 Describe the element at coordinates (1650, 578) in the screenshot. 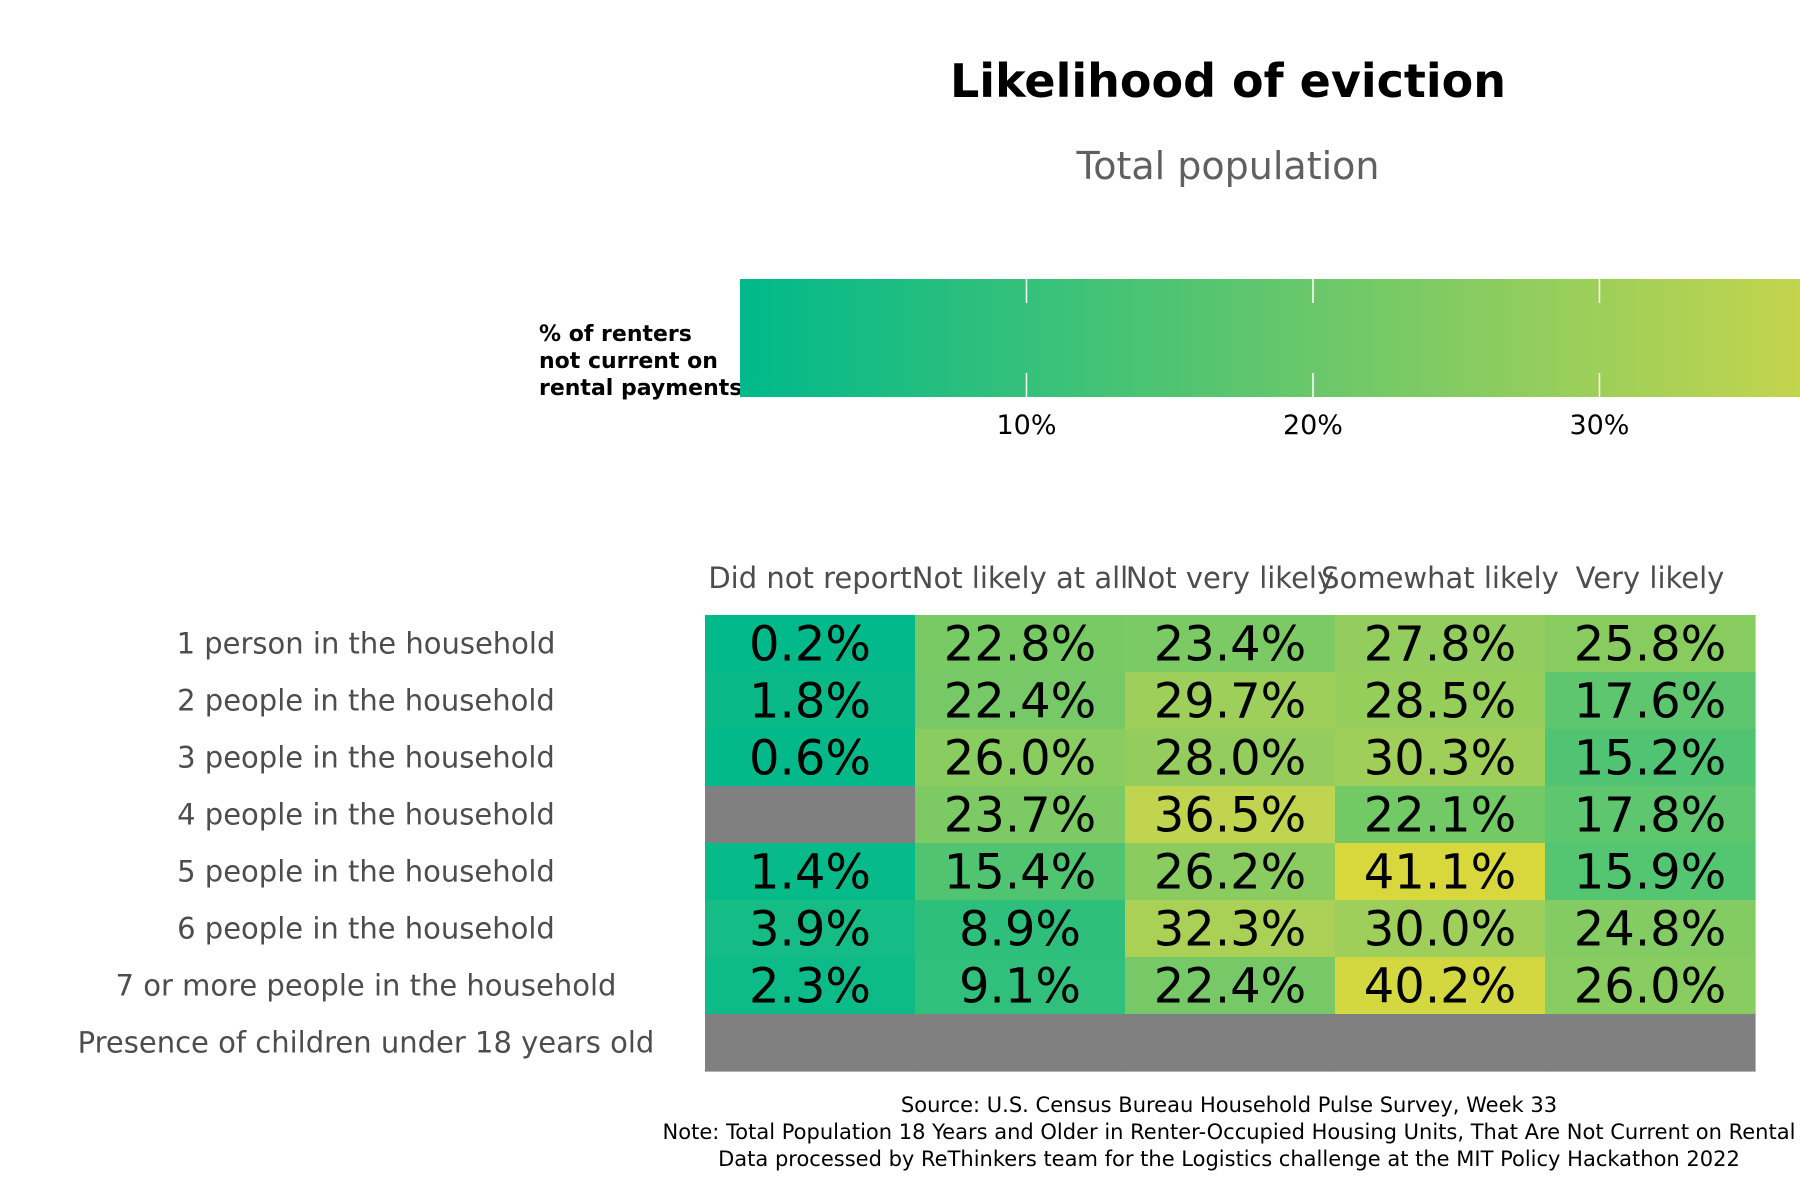

I see `column-label: Very likely` at that location.